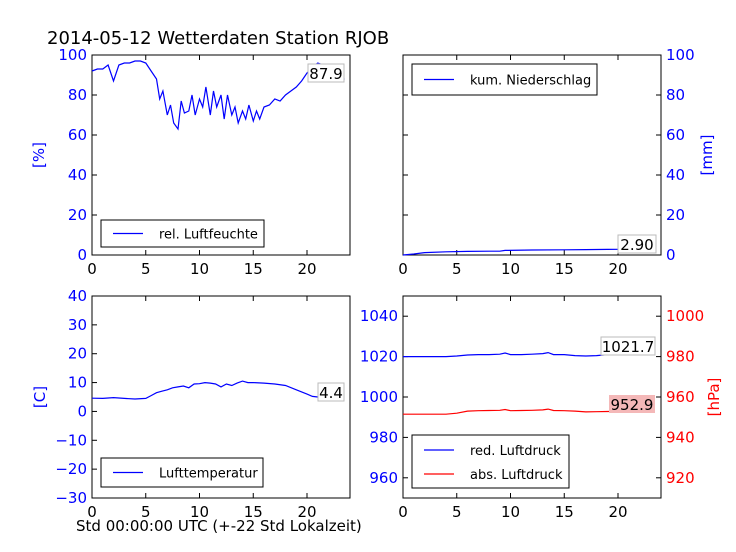 This screenshot has width=736, height=552. I want to click on legend-label: red. Luftdruck, so click(515, 451).